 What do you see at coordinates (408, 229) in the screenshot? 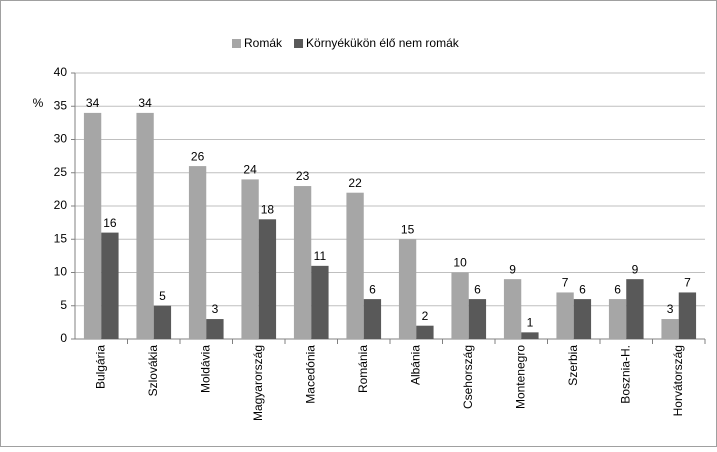
I see `data-label: 15` at bounding box center [408, 229].